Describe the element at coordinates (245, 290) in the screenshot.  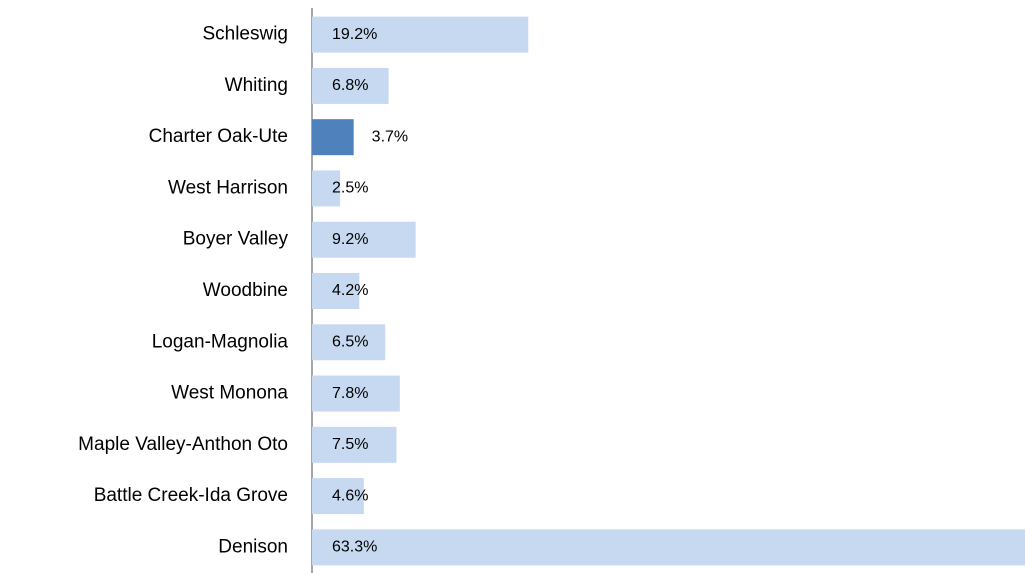
I see `category-label: Woodbine` at that location.